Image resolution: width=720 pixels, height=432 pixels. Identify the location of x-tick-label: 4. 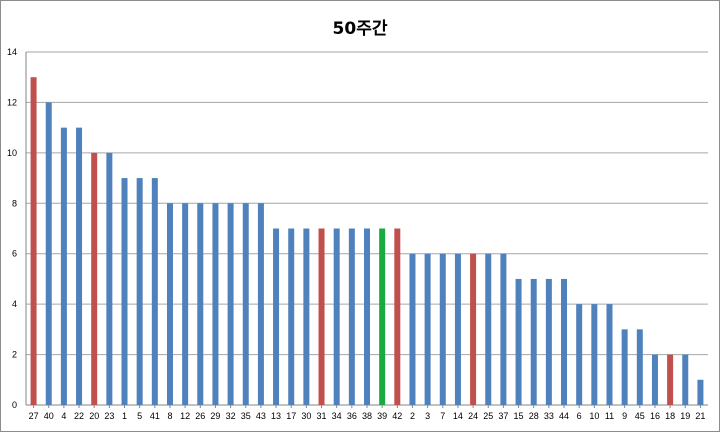
(63, 416).